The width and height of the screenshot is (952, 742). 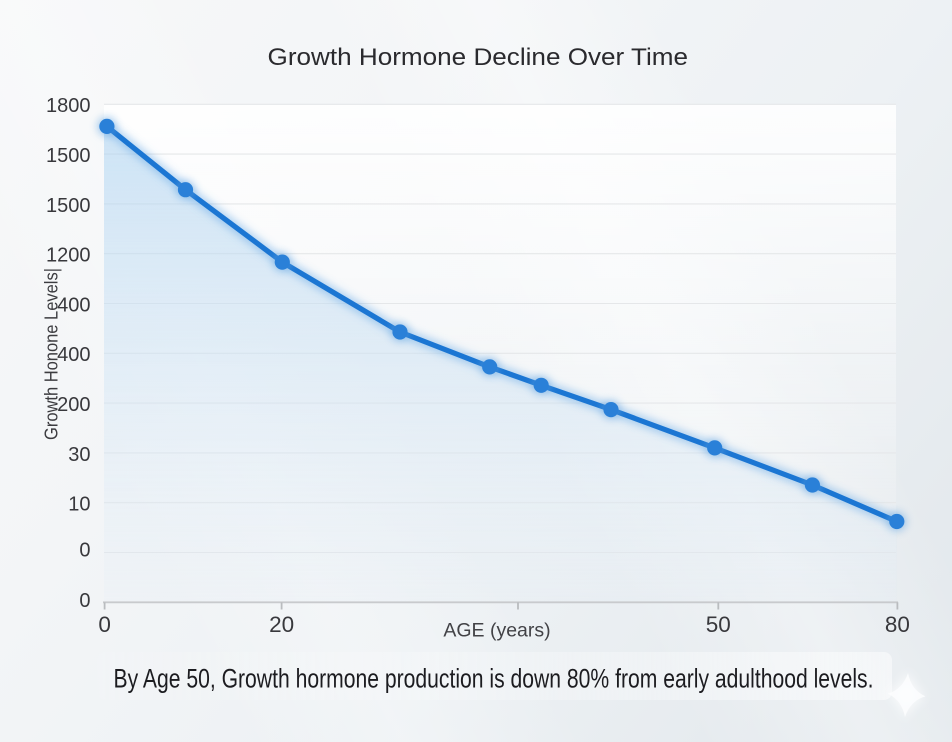 I want to click on svg-text: 10, so click(x=79, y=505).